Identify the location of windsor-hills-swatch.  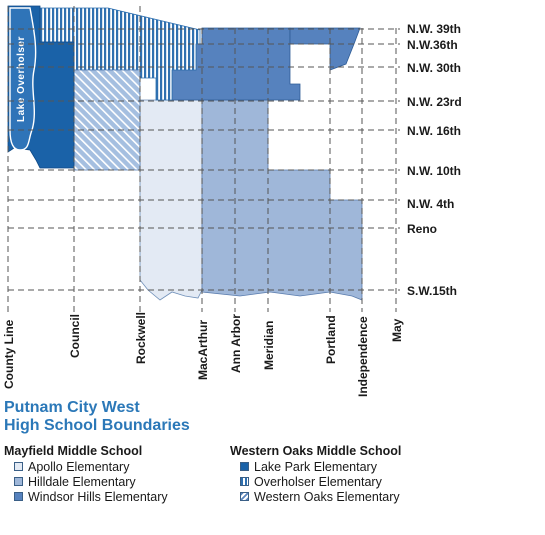
(18, 496).